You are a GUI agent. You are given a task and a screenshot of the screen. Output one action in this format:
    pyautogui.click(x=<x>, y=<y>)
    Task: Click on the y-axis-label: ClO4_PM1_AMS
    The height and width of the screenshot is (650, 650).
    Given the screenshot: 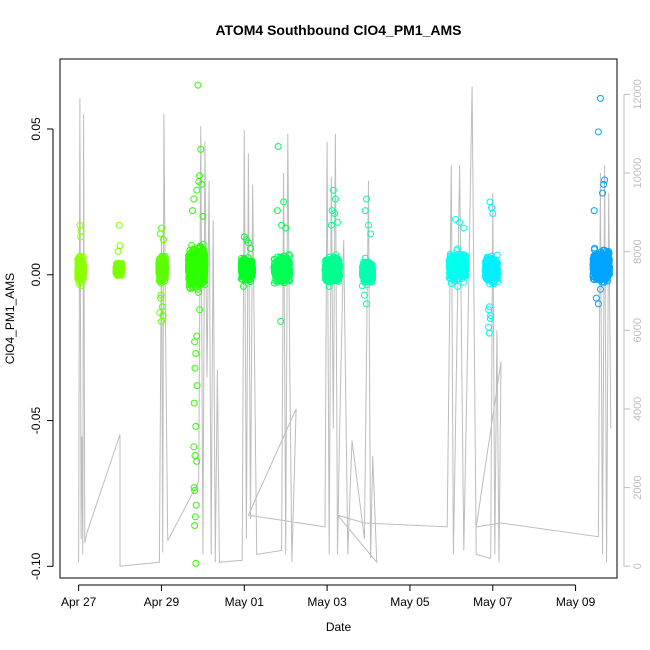 What is the action you would take?
    pyautogui.click(x=10, y=318)
    